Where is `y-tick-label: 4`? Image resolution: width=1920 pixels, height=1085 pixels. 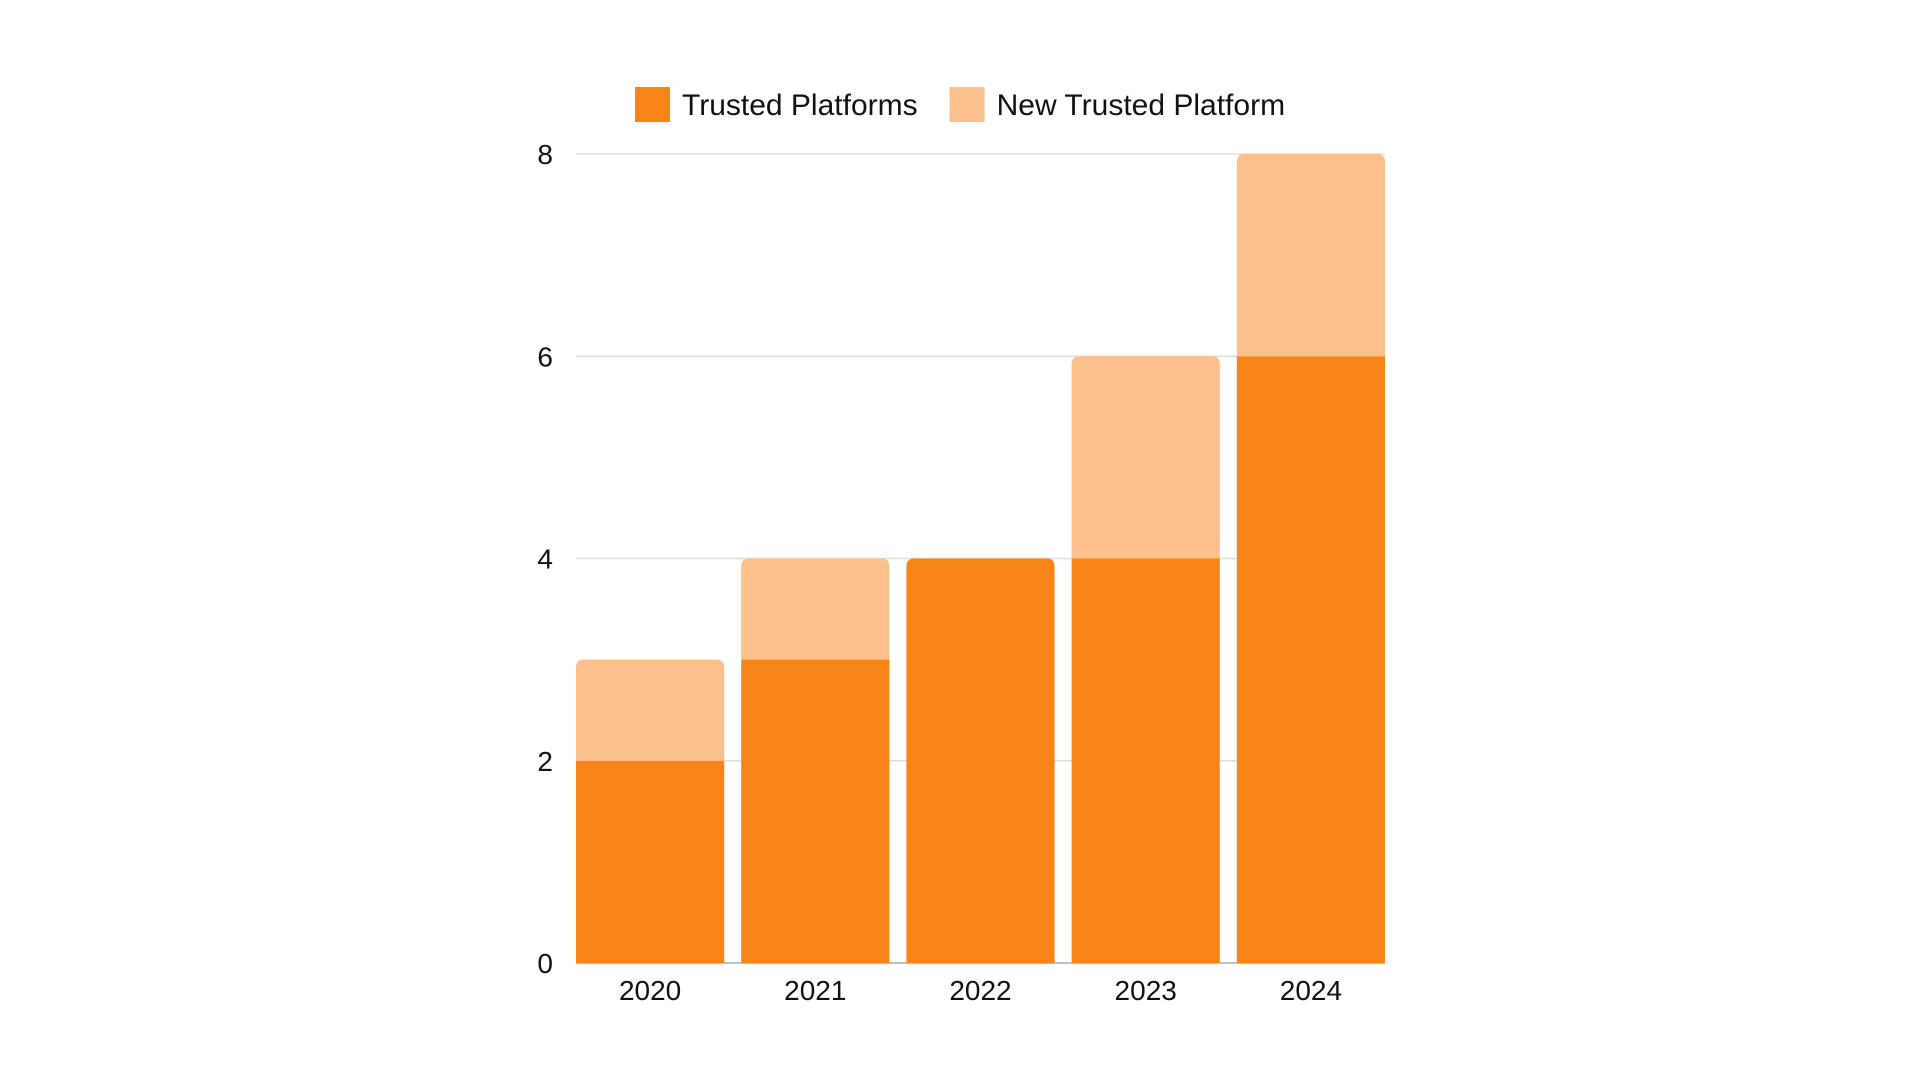 y-tick-label: 4 is located at coordinates (545, 559).